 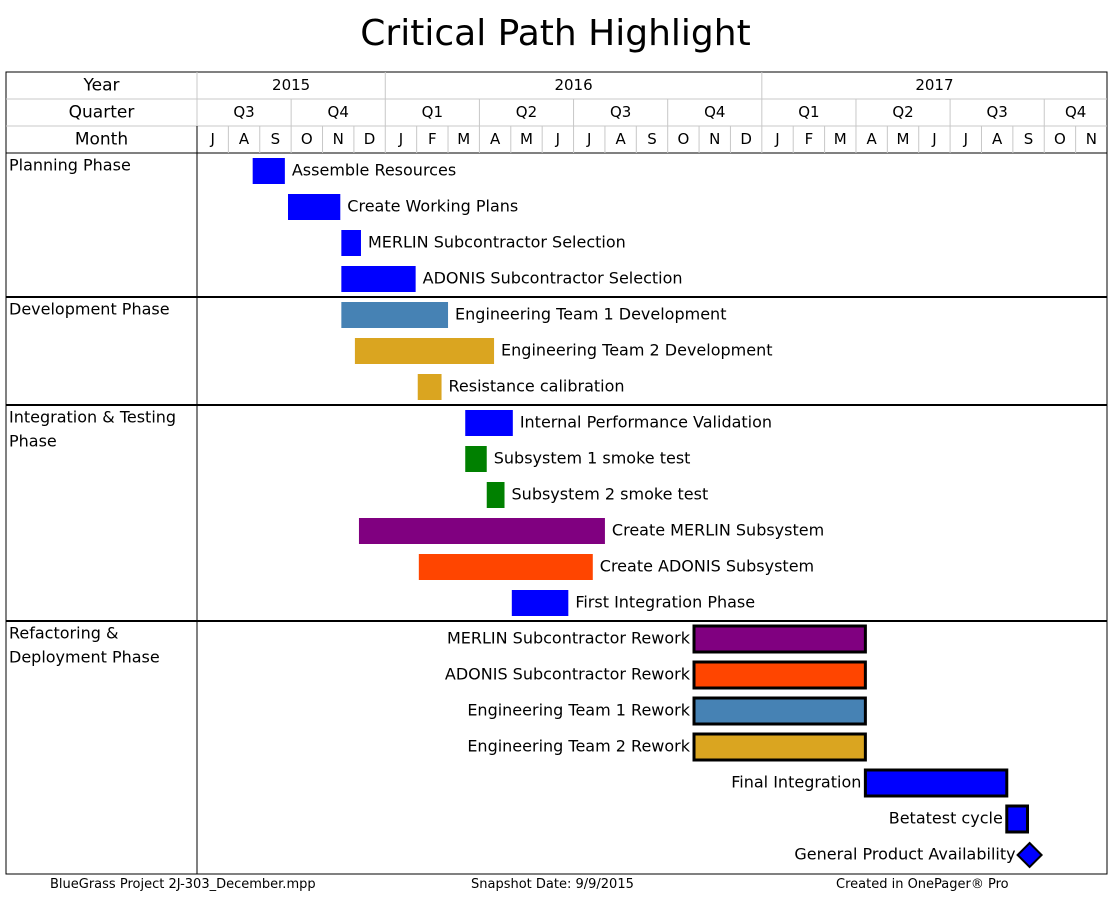 What do you see at coordinates (636, 350) in the screenshot?
I see `task-label: Engineering Team 2 Development` at bounding box center [636, 350].